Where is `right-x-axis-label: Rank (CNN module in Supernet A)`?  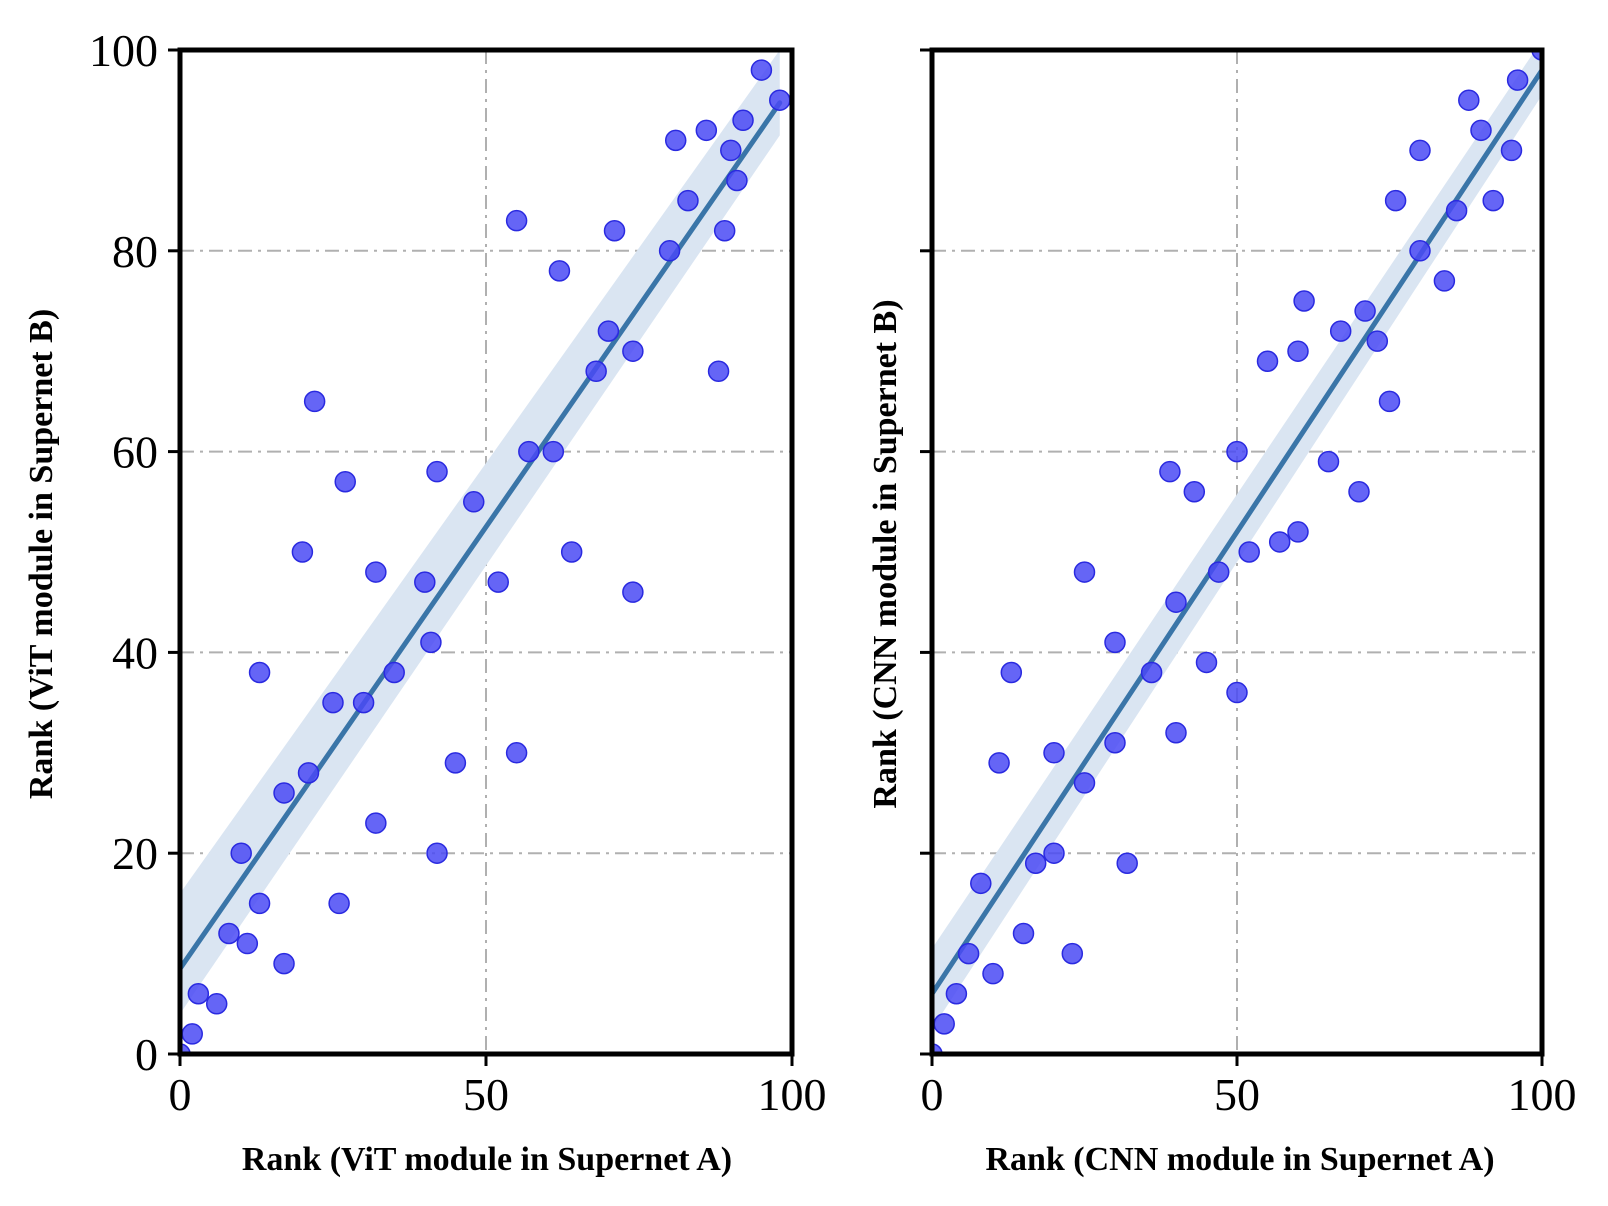 right-x-axis-label: Rank (CNN module in Supernet A) is located at coordinates (1239, 1159).